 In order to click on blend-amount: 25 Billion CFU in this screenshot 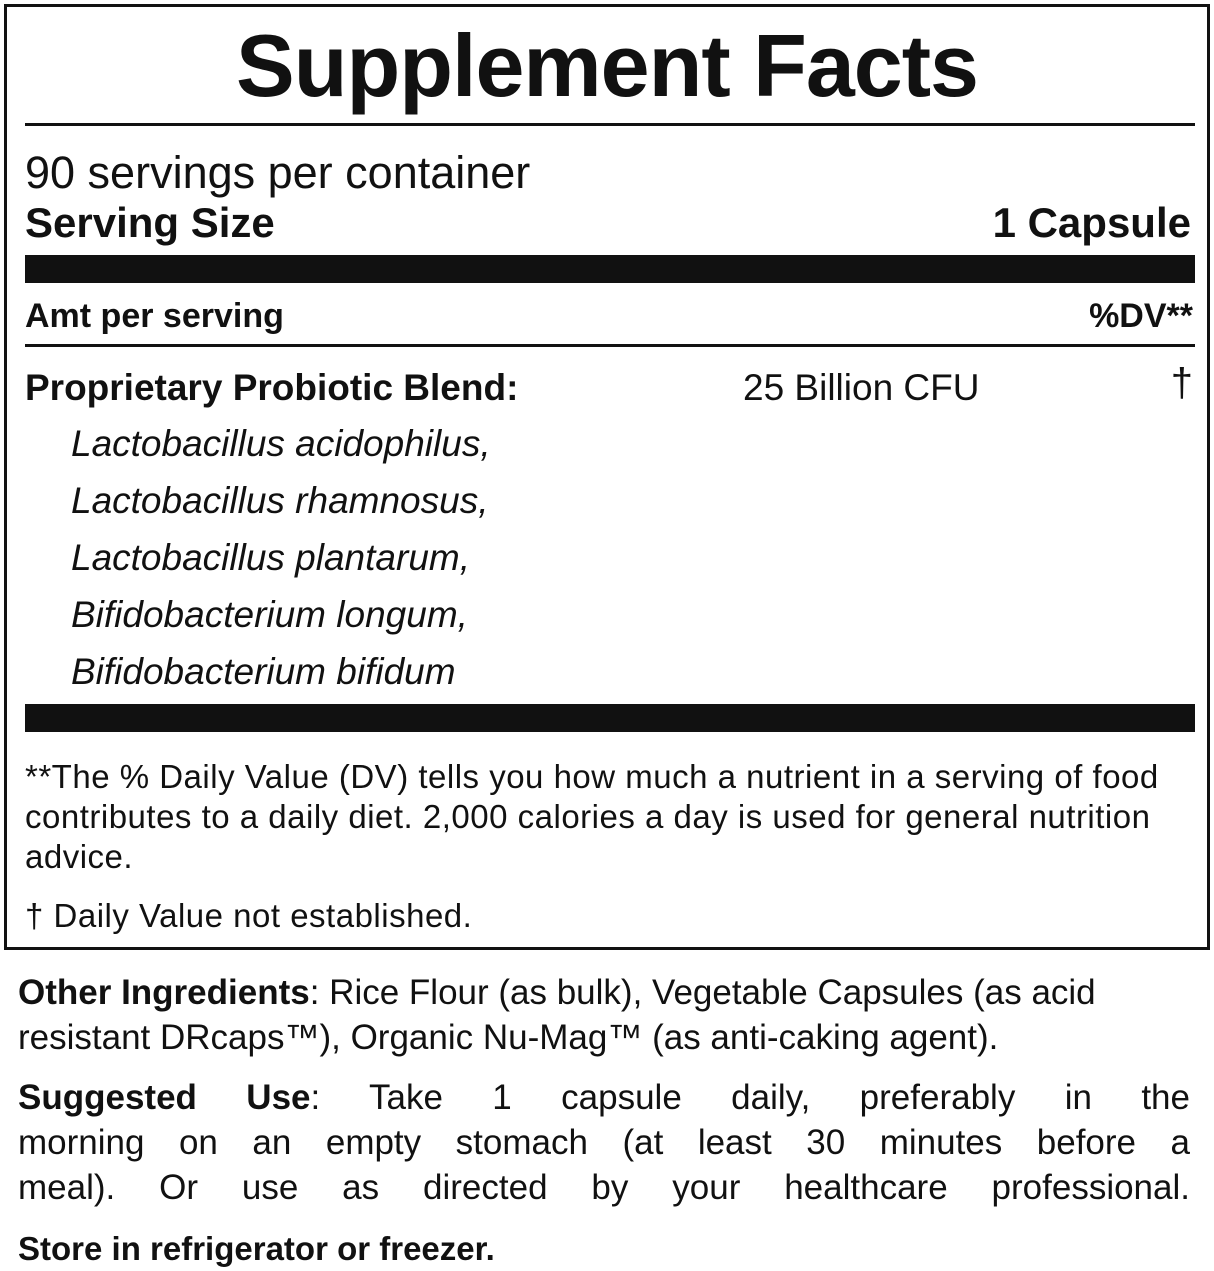, I will do `click(861, 387)`.